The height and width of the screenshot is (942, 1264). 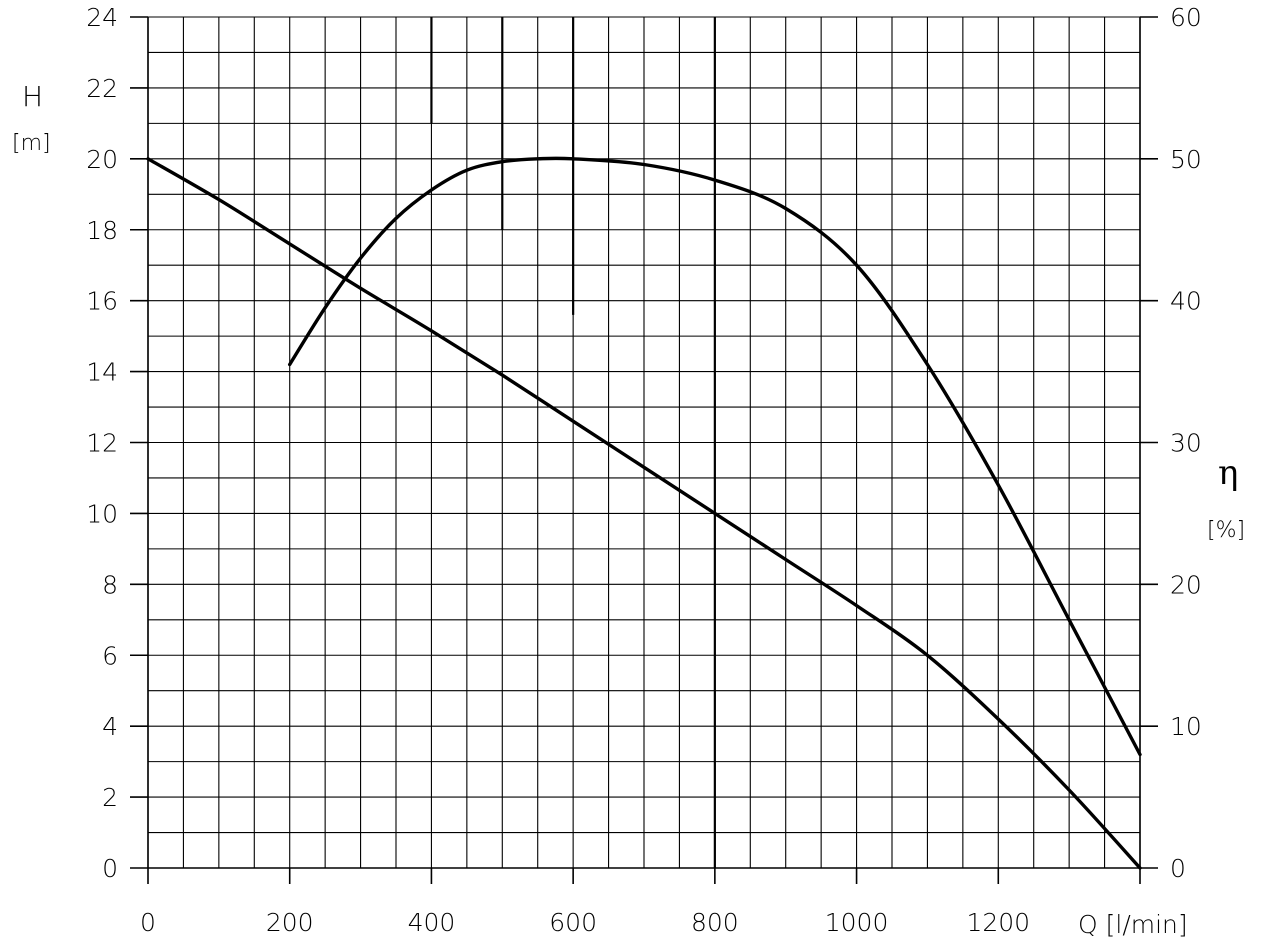 What do you see at coordinates (1228, 473) in the screenshot?
I see `y-axis-right-title: η` at bounding box center [1228, 473].